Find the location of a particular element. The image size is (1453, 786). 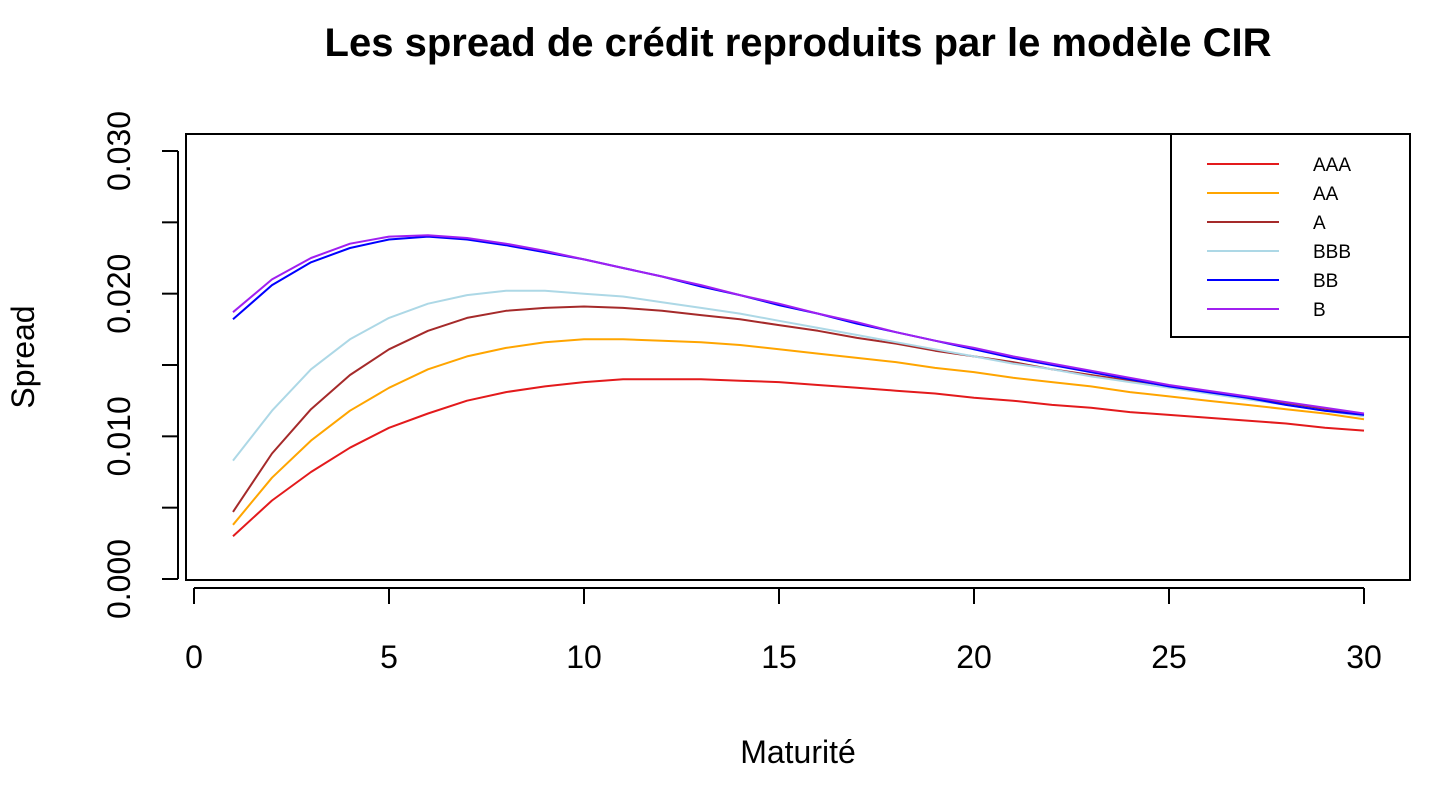

x-tick-label: 0 is located at coordinates (194, 657).